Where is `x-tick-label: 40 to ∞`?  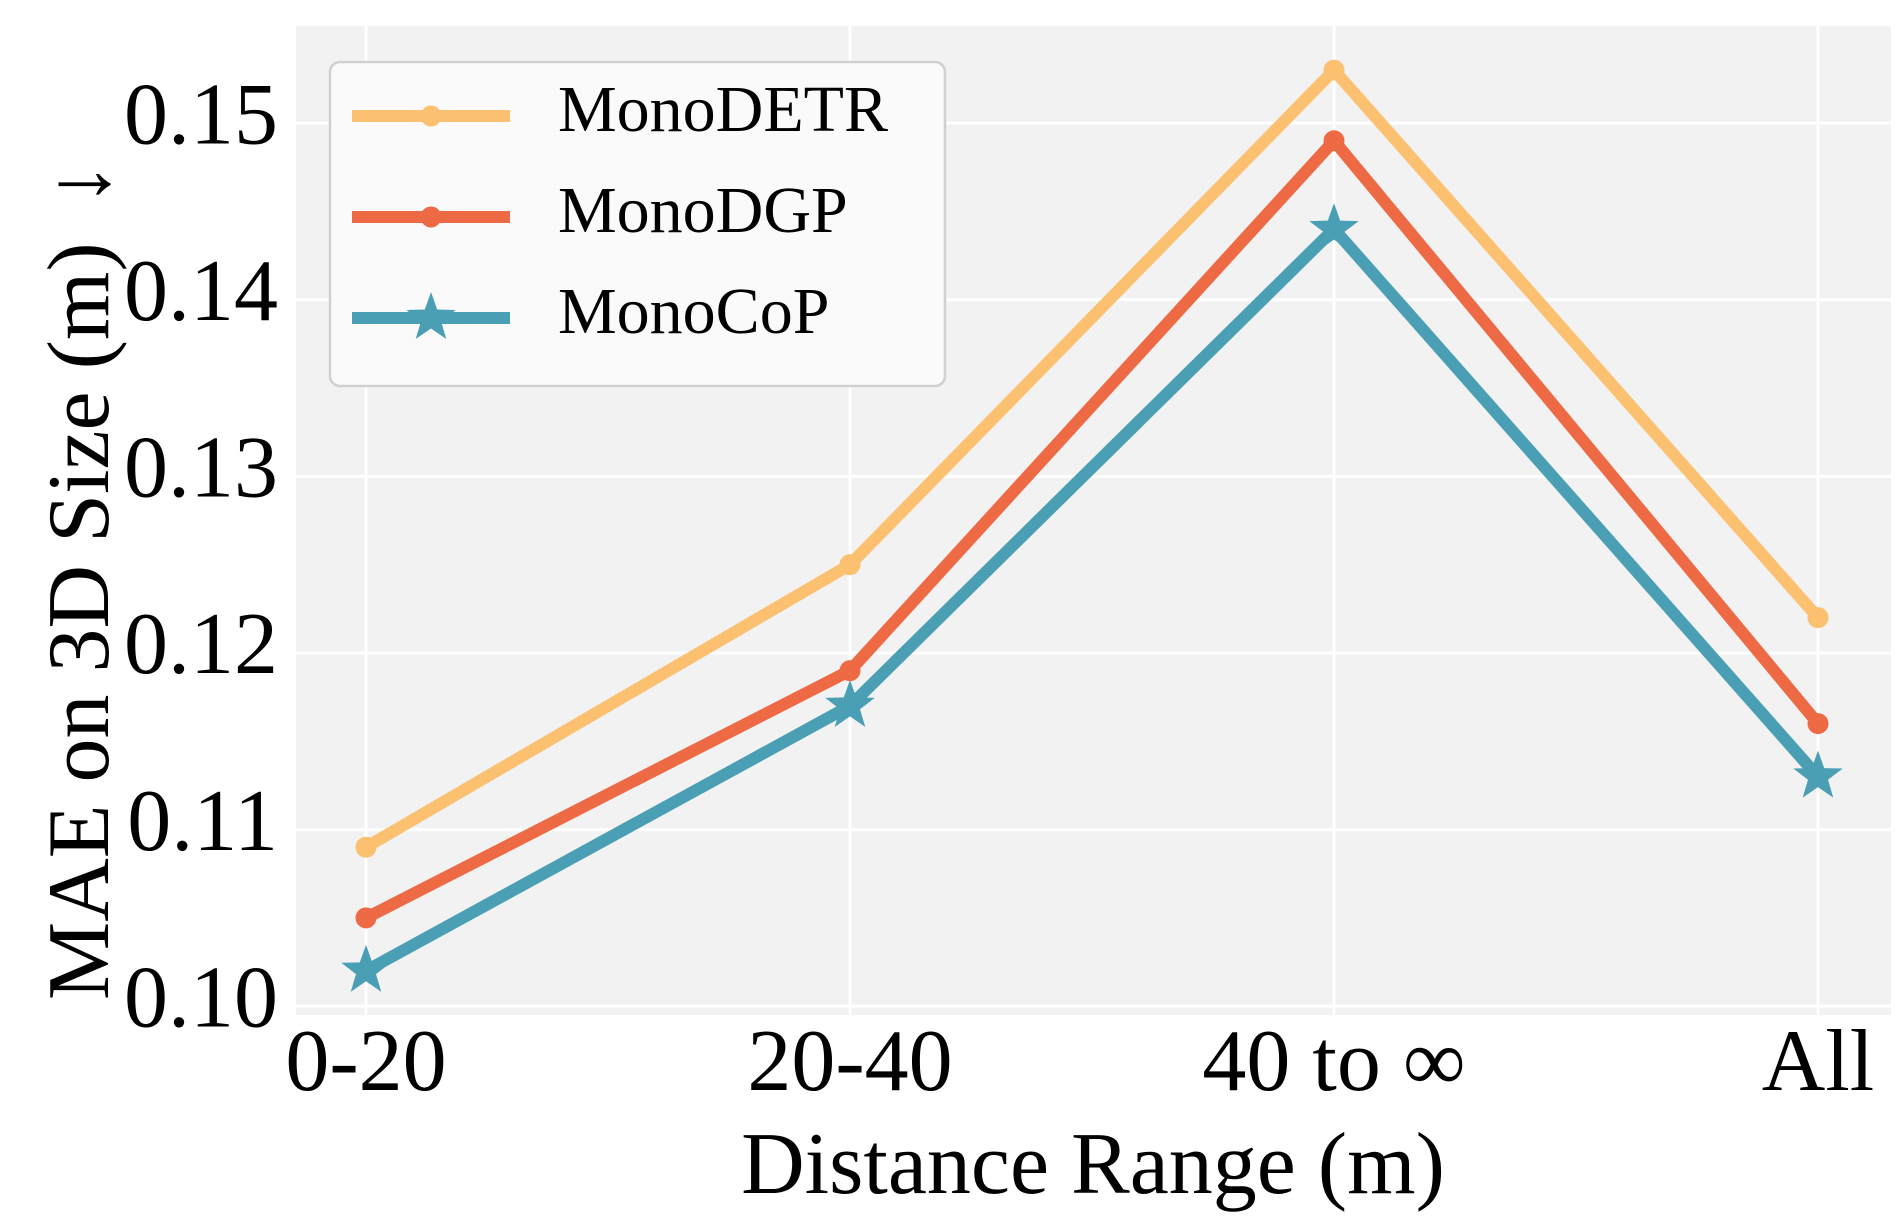
x-tick-label: 40 to ∞ is located at coordinates (1333, 1061).